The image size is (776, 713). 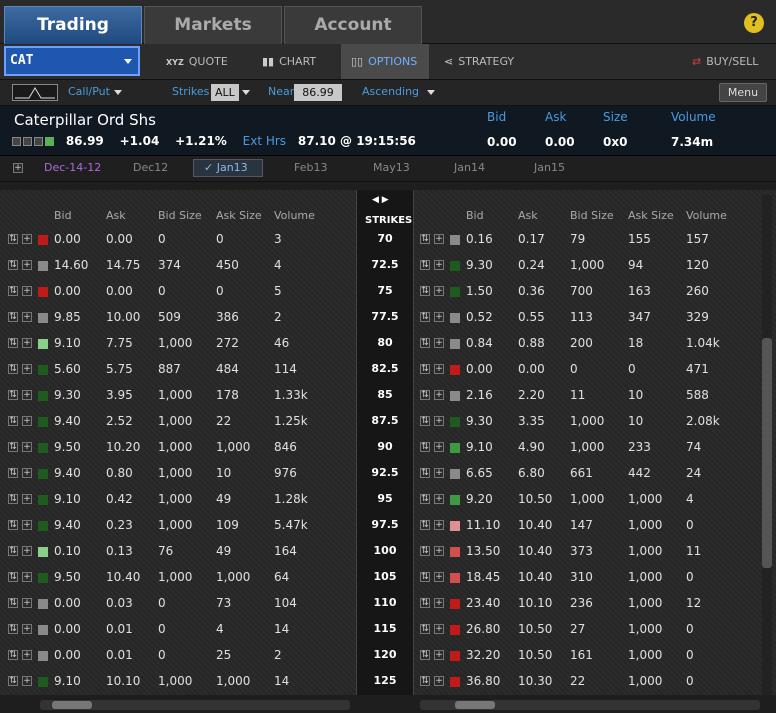 What do you see at coordinates (180, 215) in the screenshot?
I see `call-bidsize-header: Bid Size` at bounding box center [180, 215].